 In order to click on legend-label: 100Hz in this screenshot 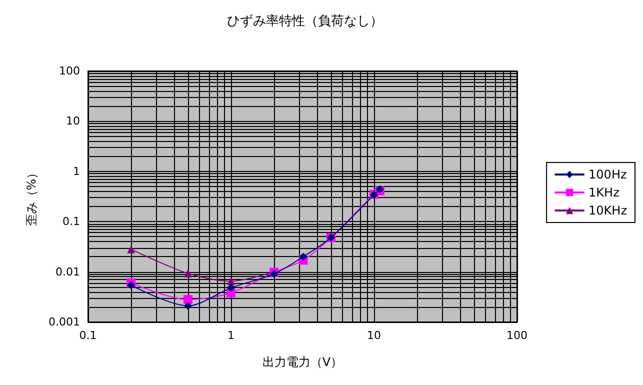, I will do `click(607, 175)`.